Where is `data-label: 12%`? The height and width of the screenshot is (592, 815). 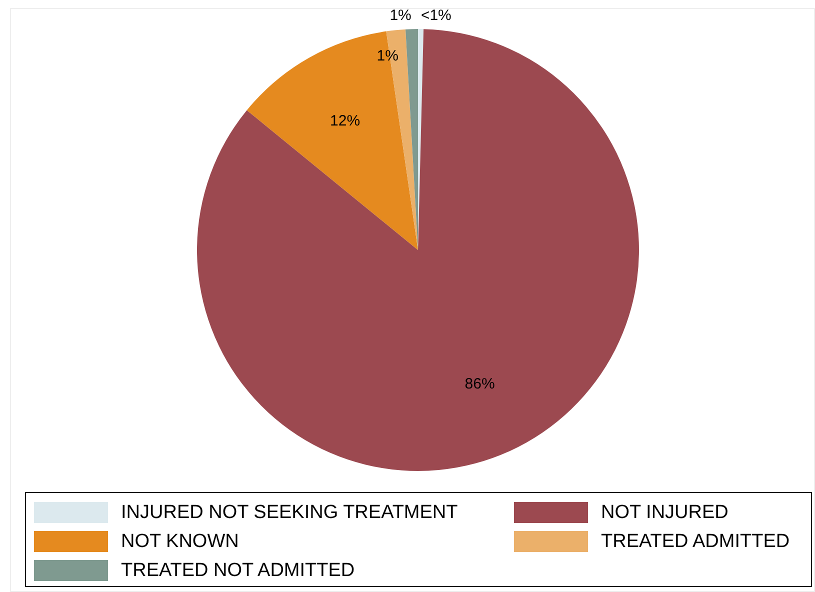 data-label: 12% is located at coordinates (345, 121).